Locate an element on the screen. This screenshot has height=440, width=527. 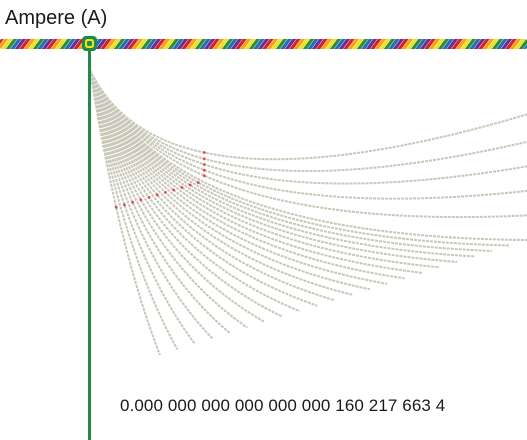
rope-knot is located at coordinates (89, 43).